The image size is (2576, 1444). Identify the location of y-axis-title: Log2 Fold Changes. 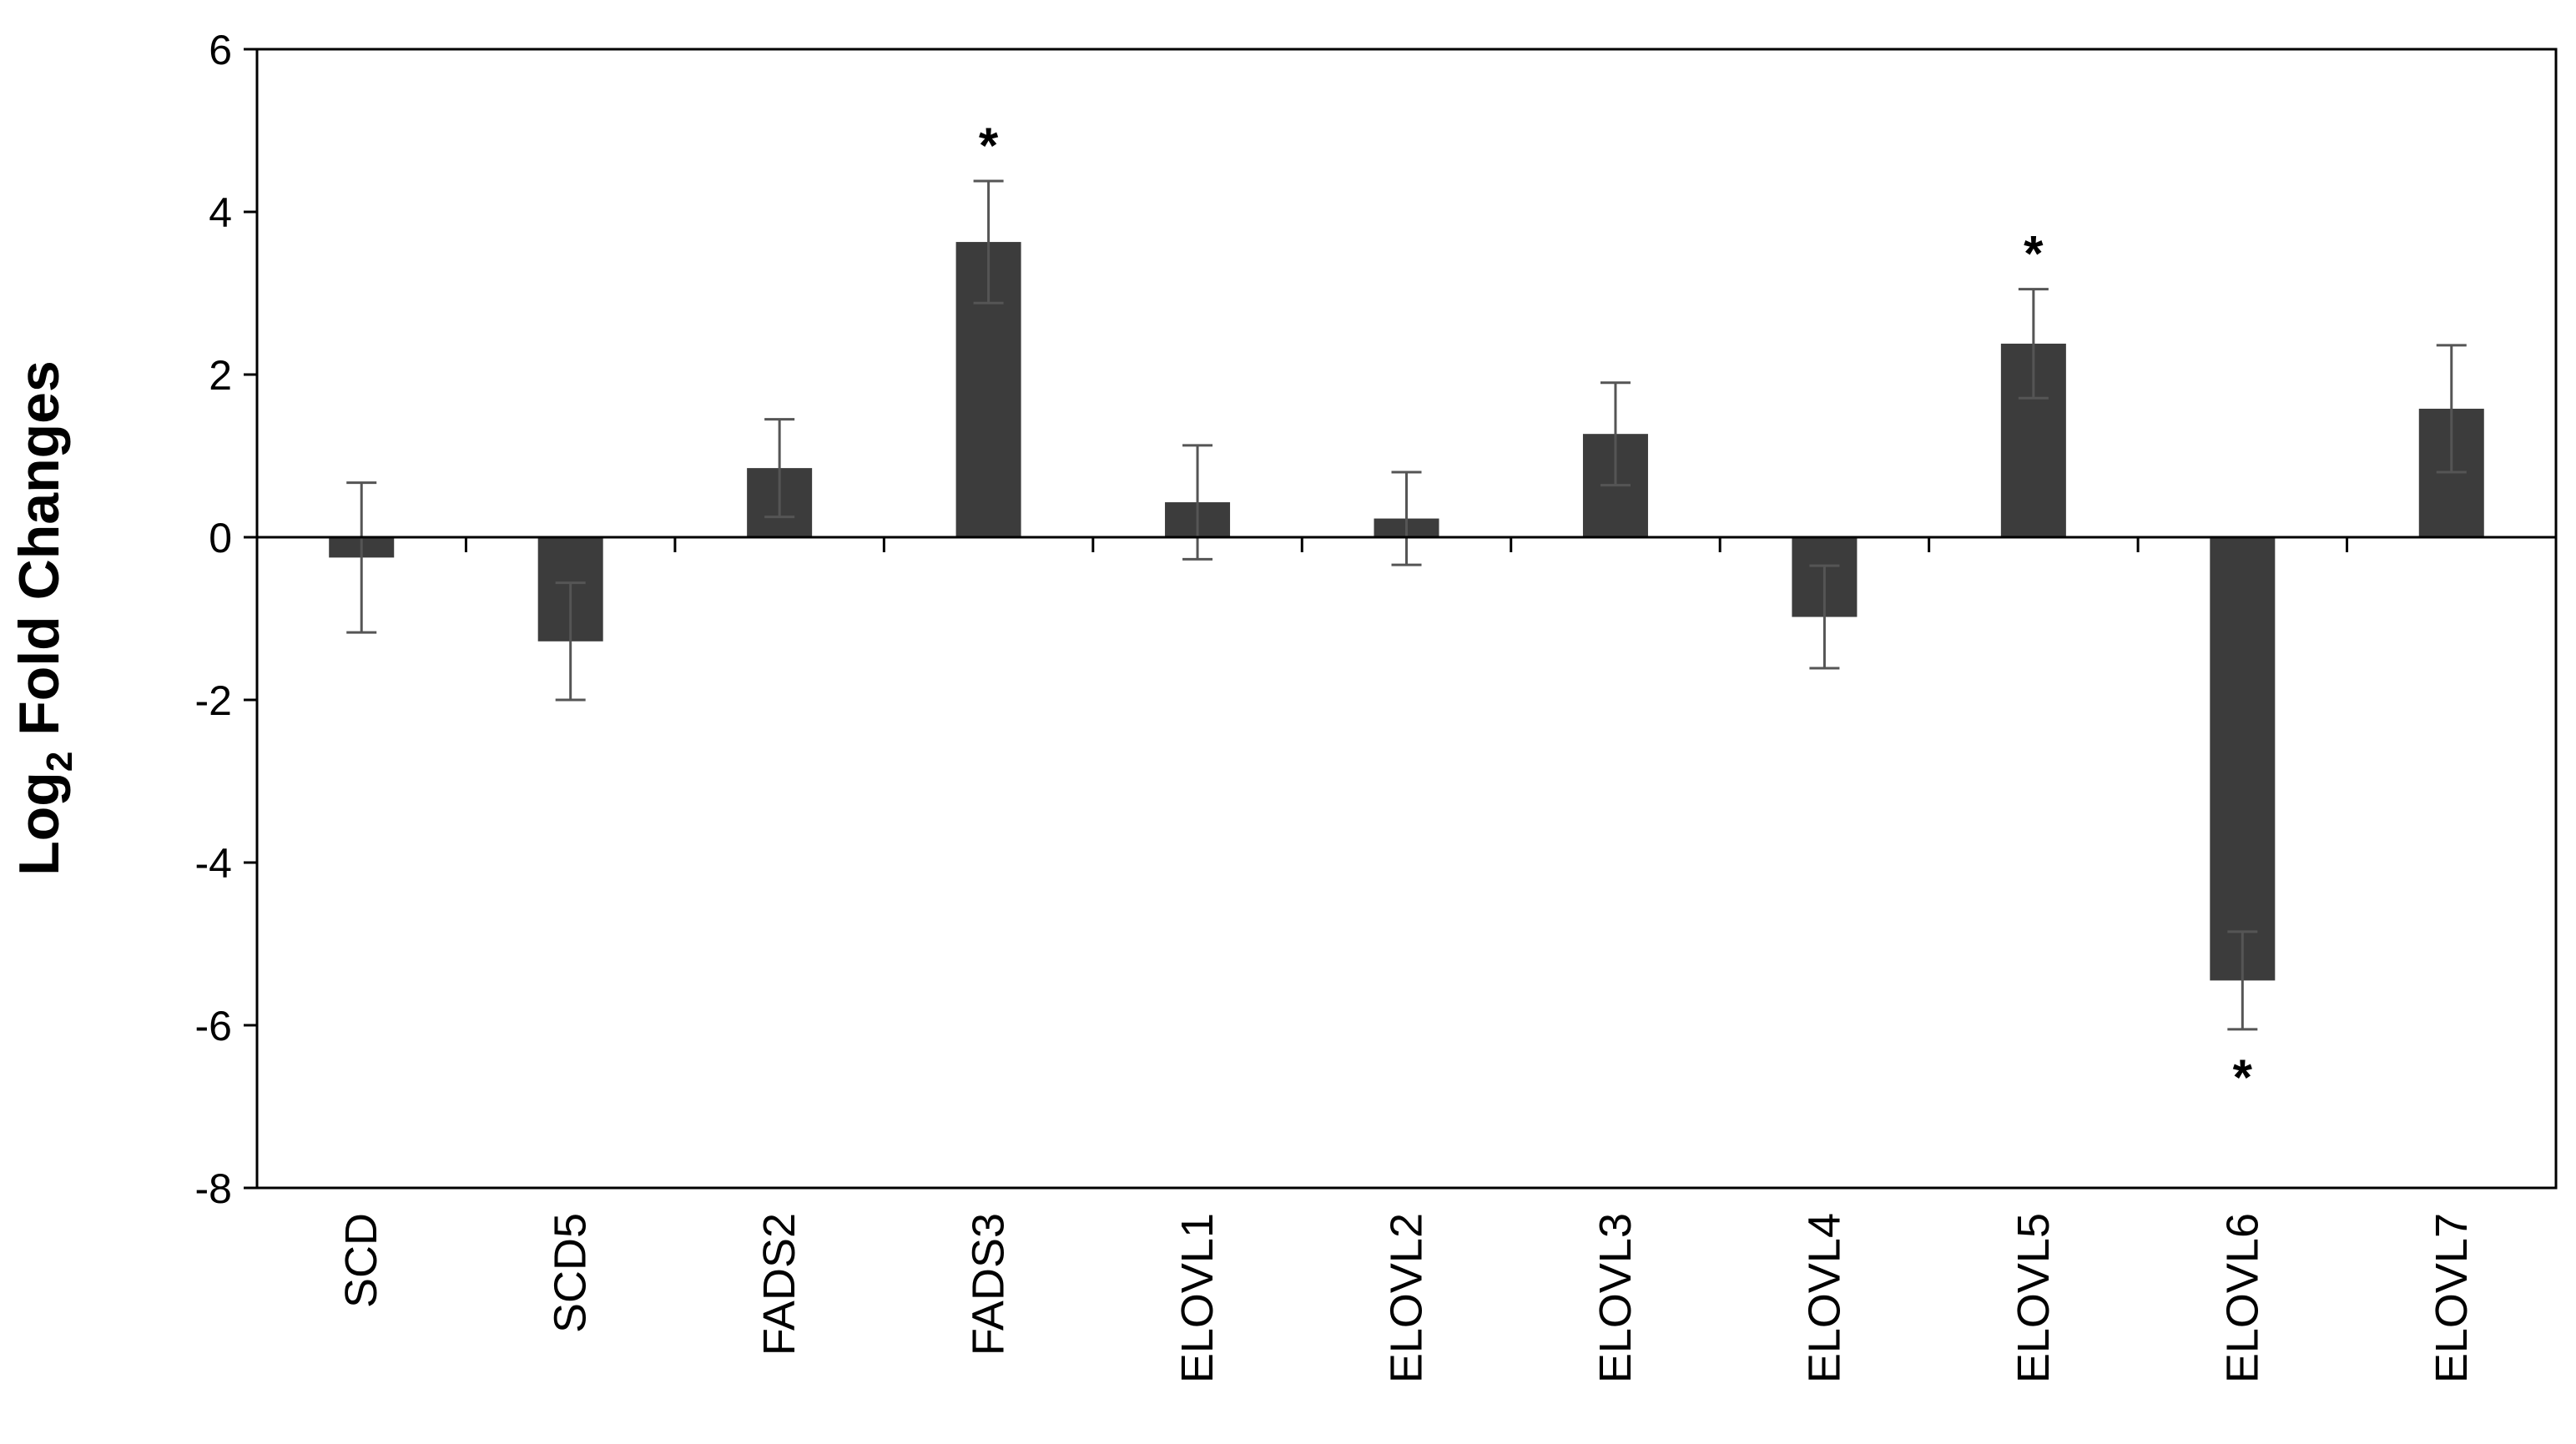
(44, 618).